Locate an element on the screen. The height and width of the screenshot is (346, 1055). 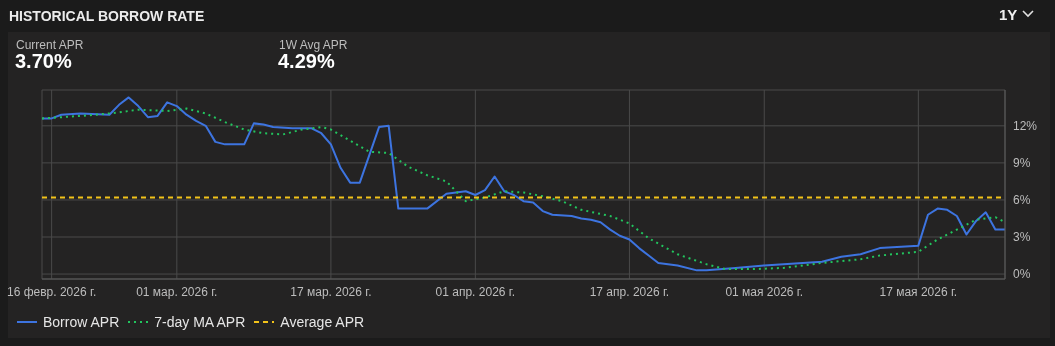
chart-title: HISTORICAL BORROW RATE is located at coordinates (107, 16).